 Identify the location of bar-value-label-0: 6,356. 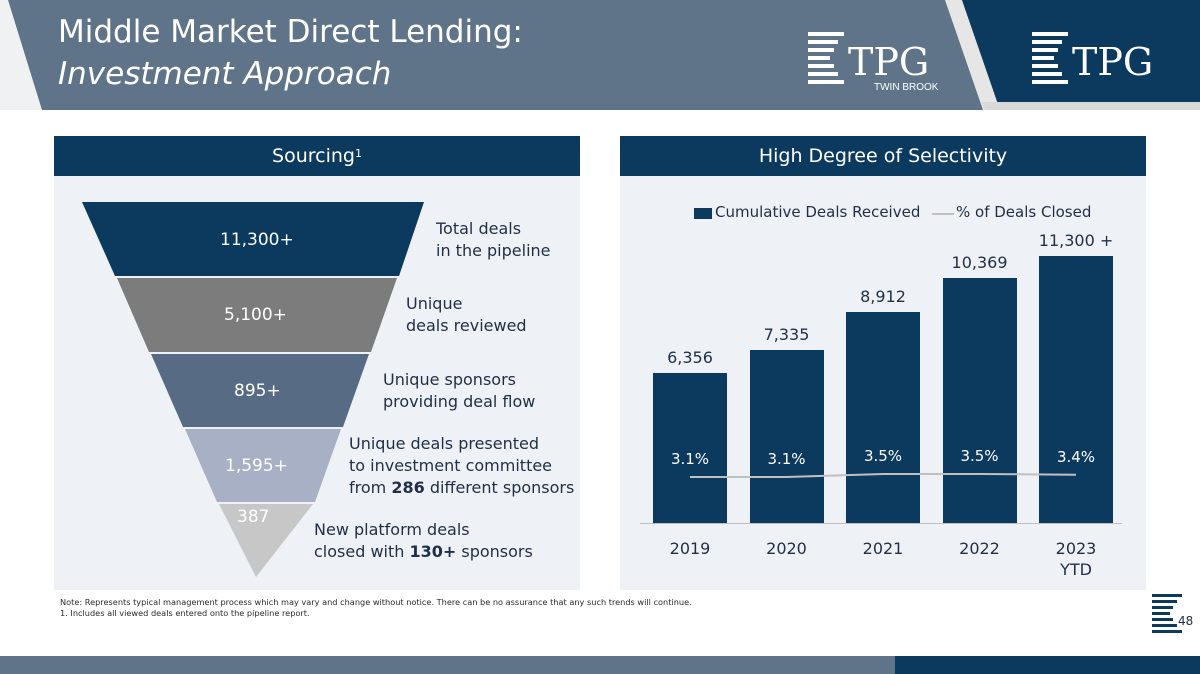
(690, 357).